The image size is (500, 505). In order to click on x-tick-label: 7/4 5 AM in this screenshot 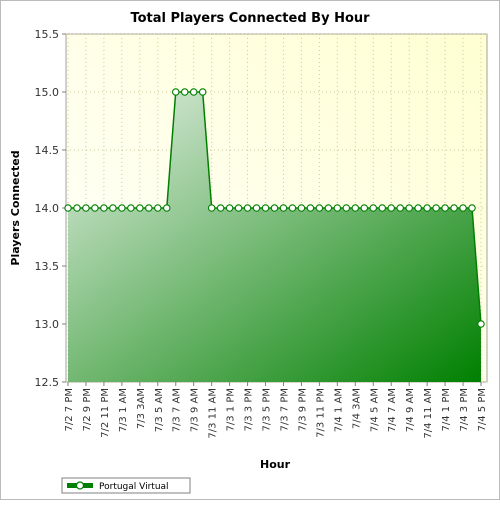, I will do `click(374, 410)`.